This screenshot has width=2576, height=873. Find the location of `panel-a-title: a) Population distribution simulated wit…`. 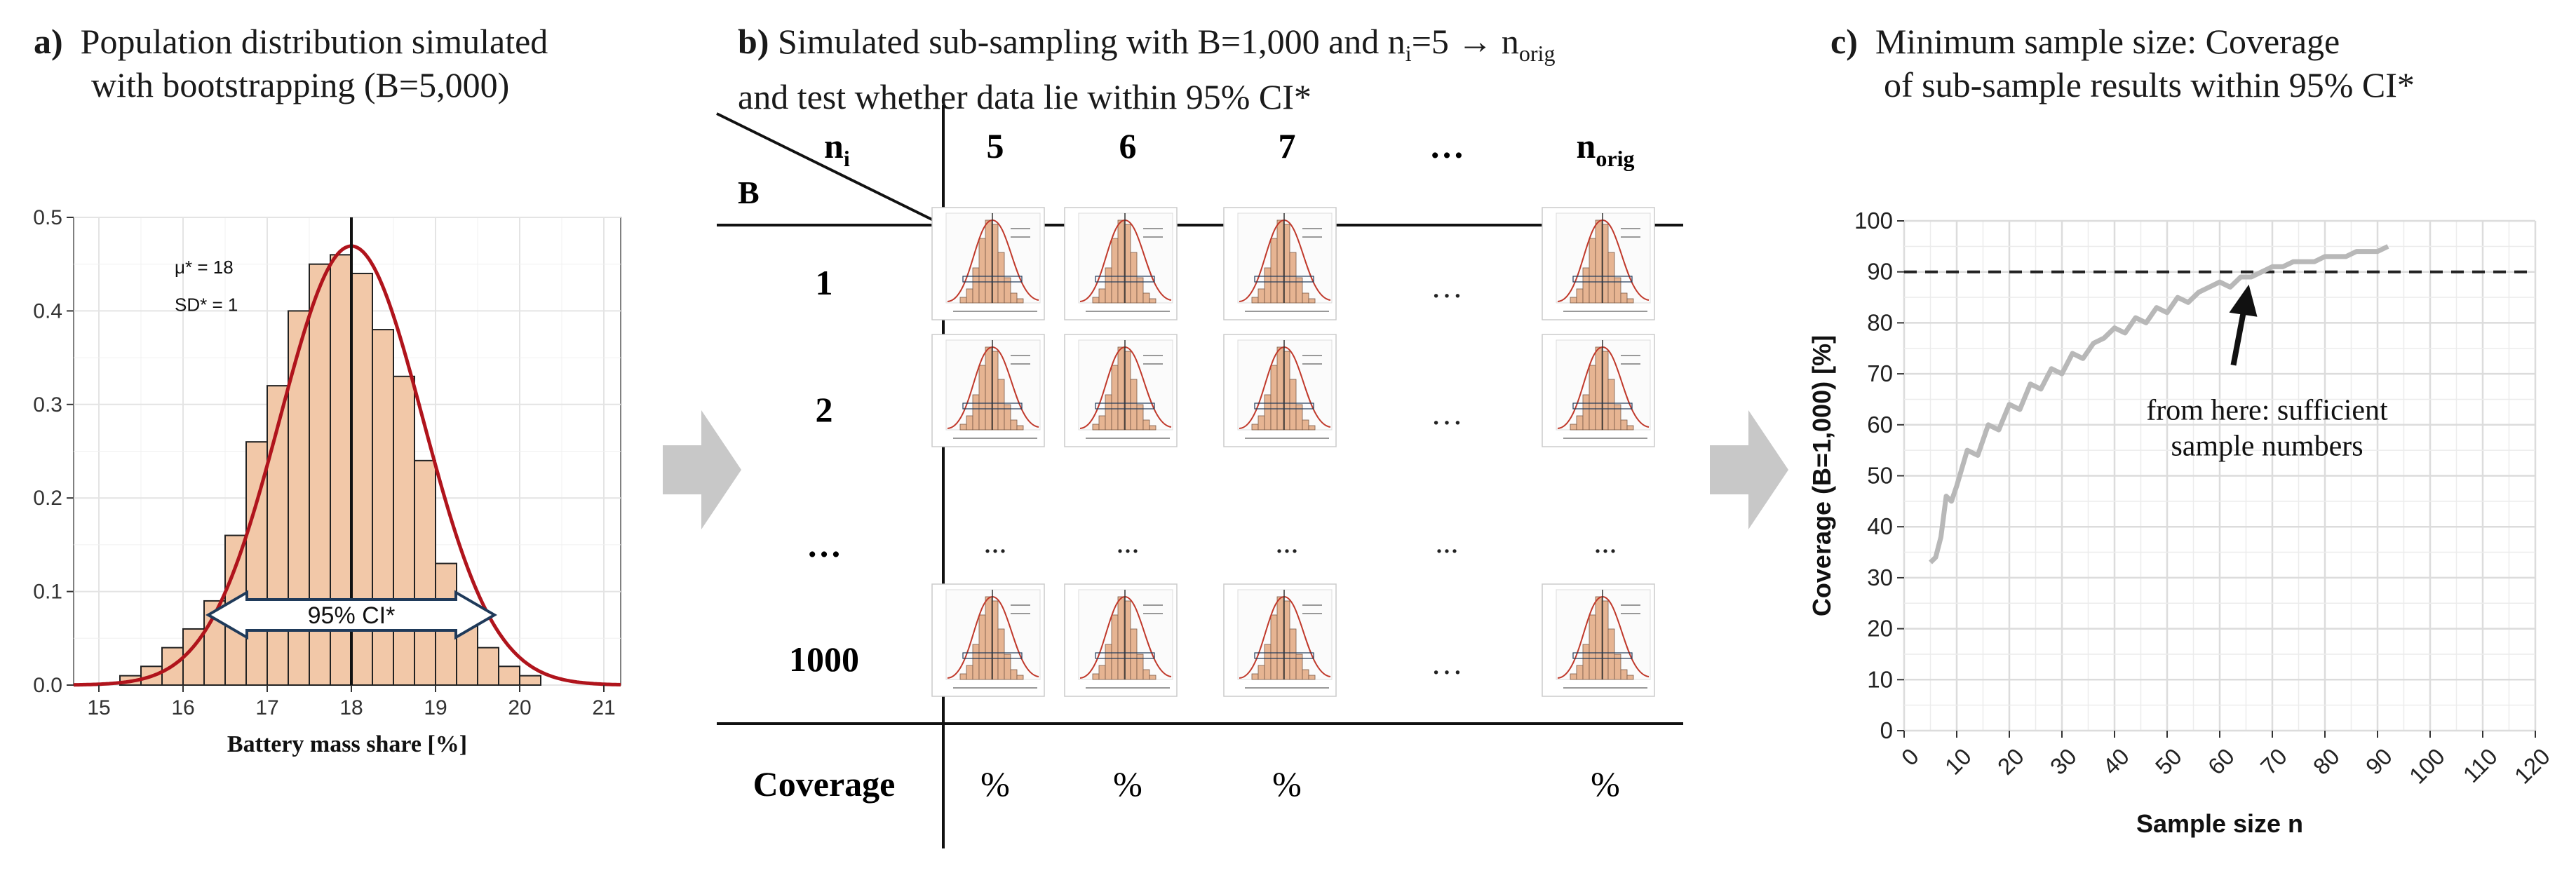

panel-a-title: a) Population distribution simulated wit… is located at coordinates (291, 63).